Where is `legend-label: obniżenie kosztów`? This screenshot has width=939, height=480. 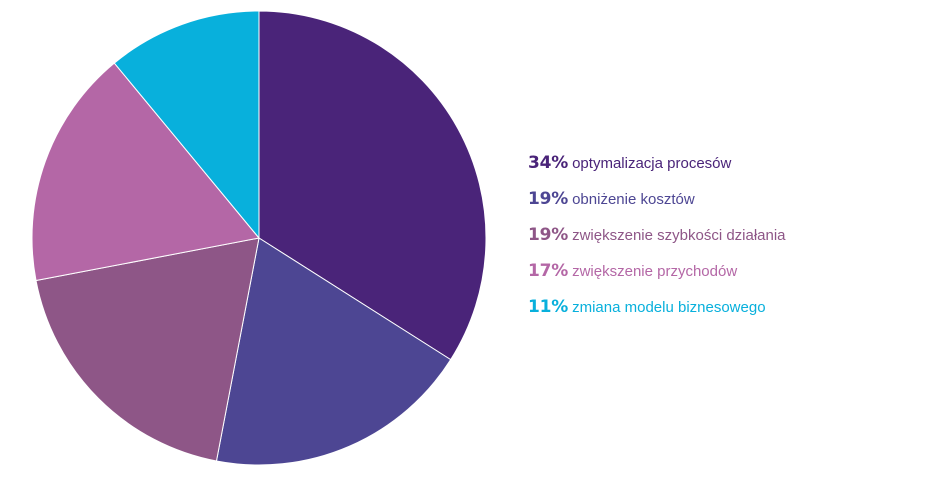
legend-label: obniżenie kosztów is located at coordinates (633, 199).